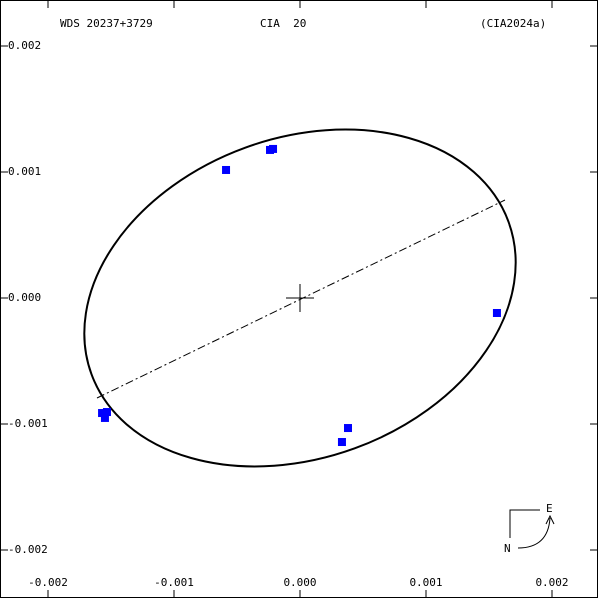  What do you see at coordinates (48, 582) in the screenshot?
I see `x-tick-label: -0.002` at bounding box center [48, 582].